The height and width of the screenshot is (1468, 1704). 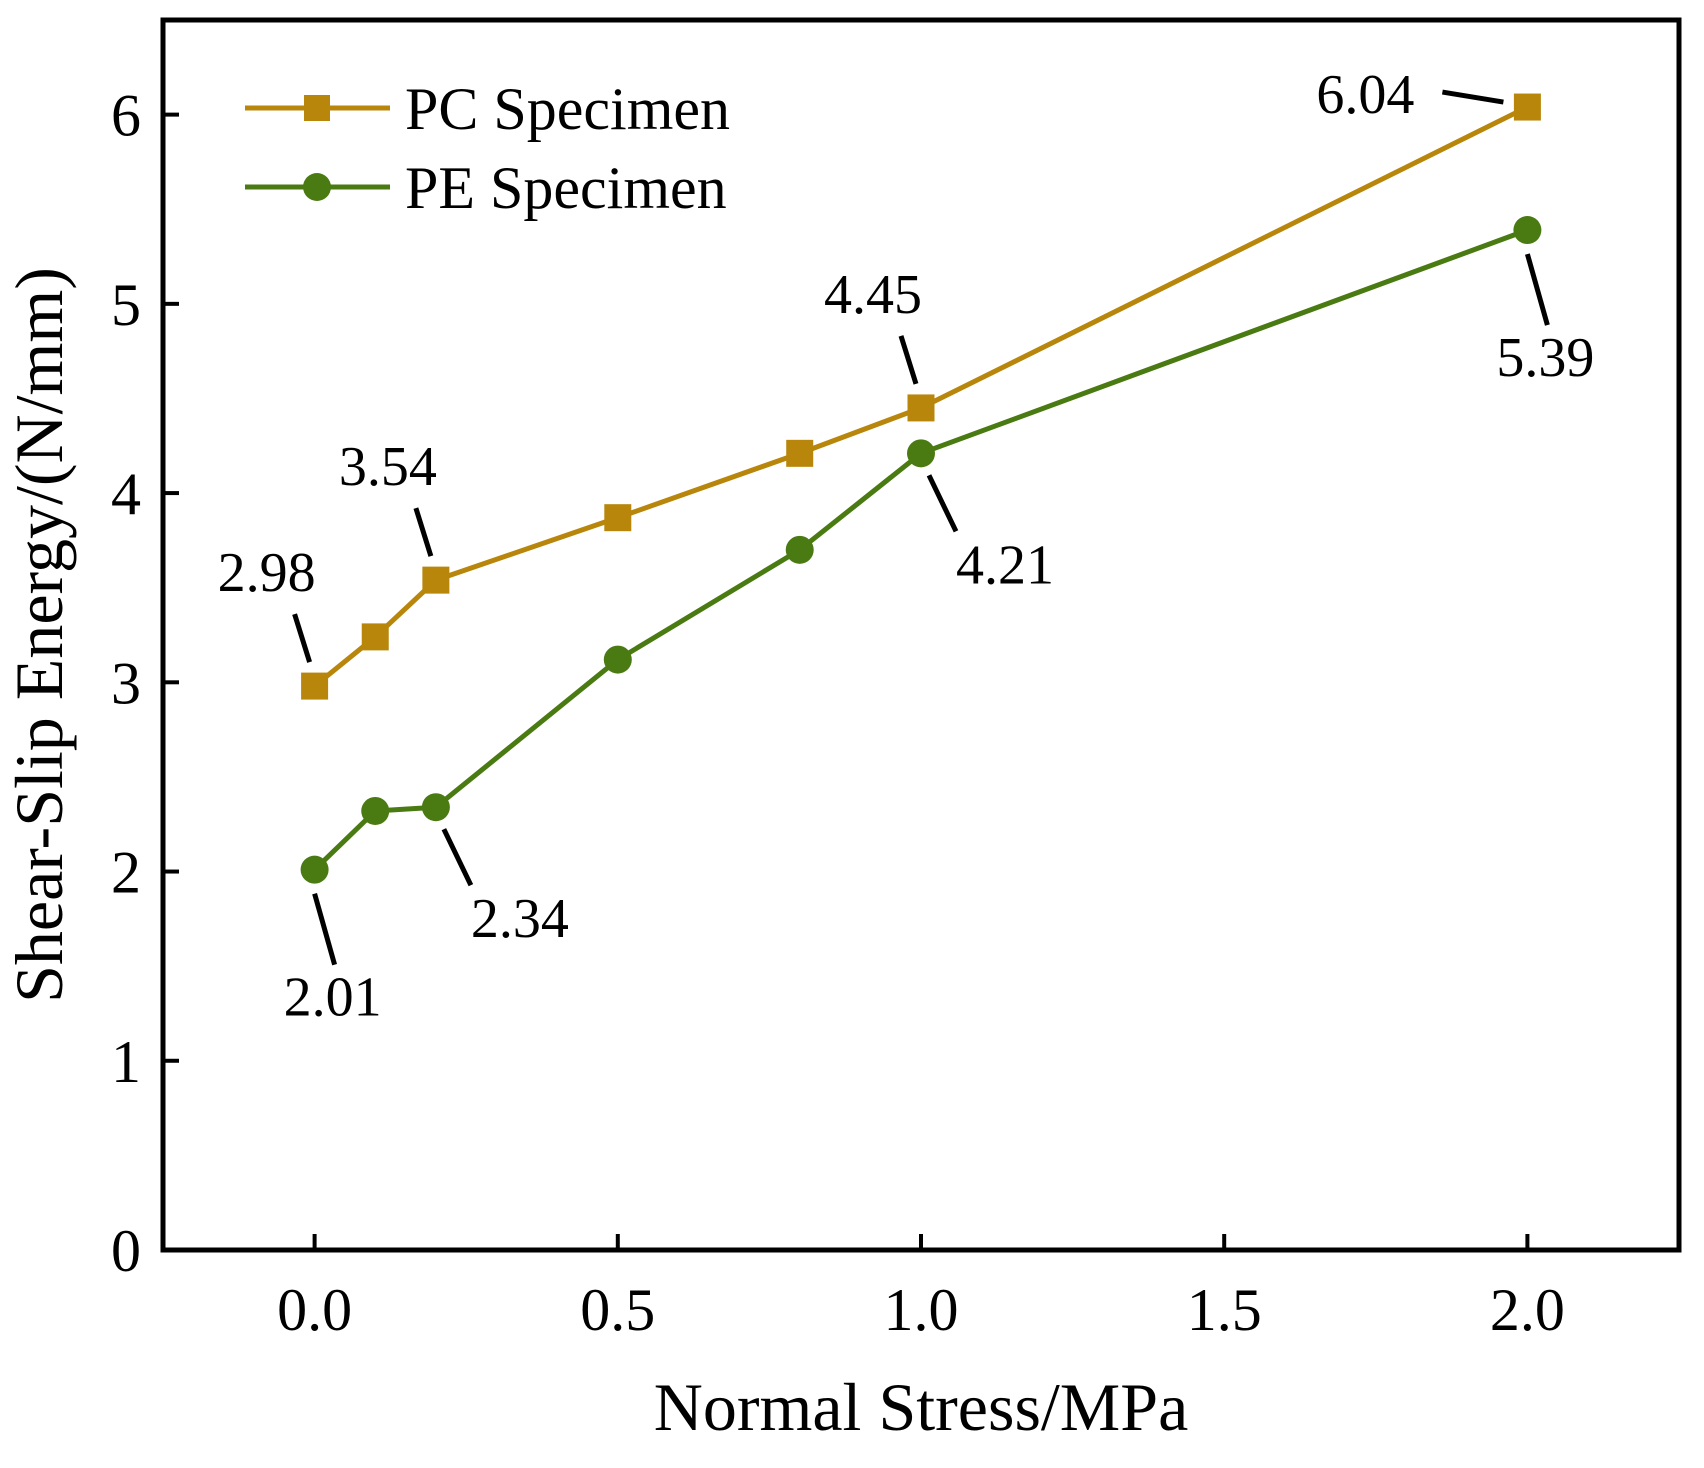 What do you see at coordinates (566, 188) in the screenshot?
I see `legend-label: PE Specimen` at bounding box center [566, 188].